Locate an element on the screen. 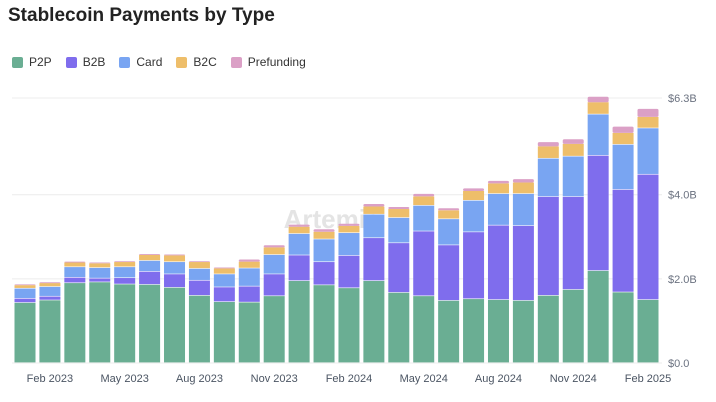  x-tick-label: Feb 2023 is located at coordinates (50, 379).